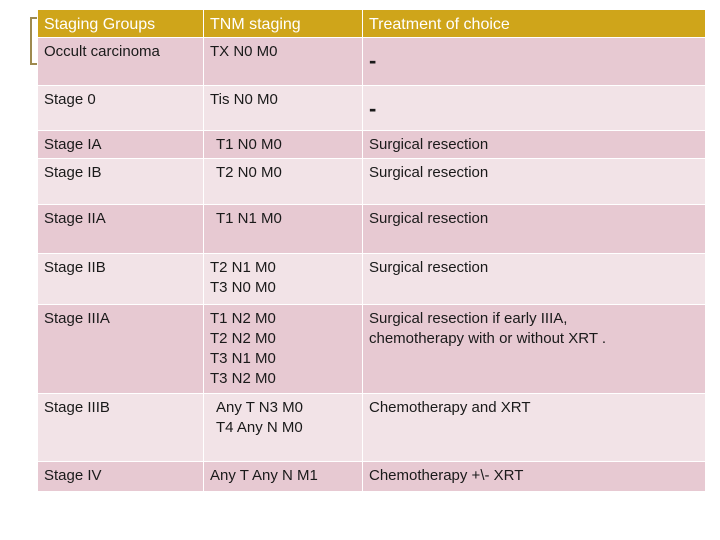  Describe the element at coordinates (120, 108) in the screenshot. I see `stage-cell: Stage 0` at that location.